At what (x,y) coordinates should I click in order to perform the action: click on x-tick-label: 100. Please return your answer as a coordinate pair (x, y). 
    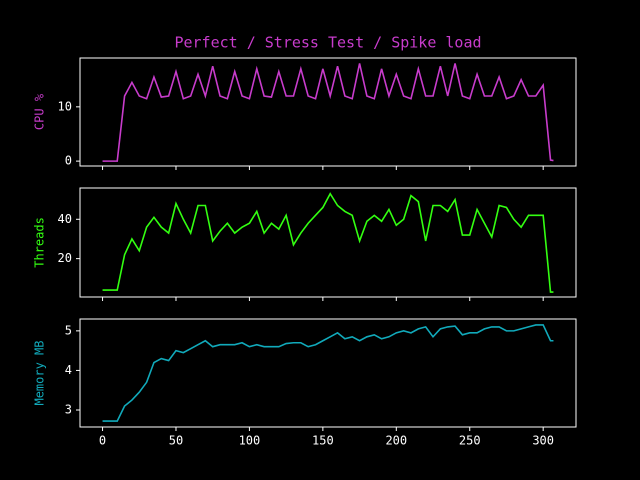
    Looking at the image, I should click on (250, 441).